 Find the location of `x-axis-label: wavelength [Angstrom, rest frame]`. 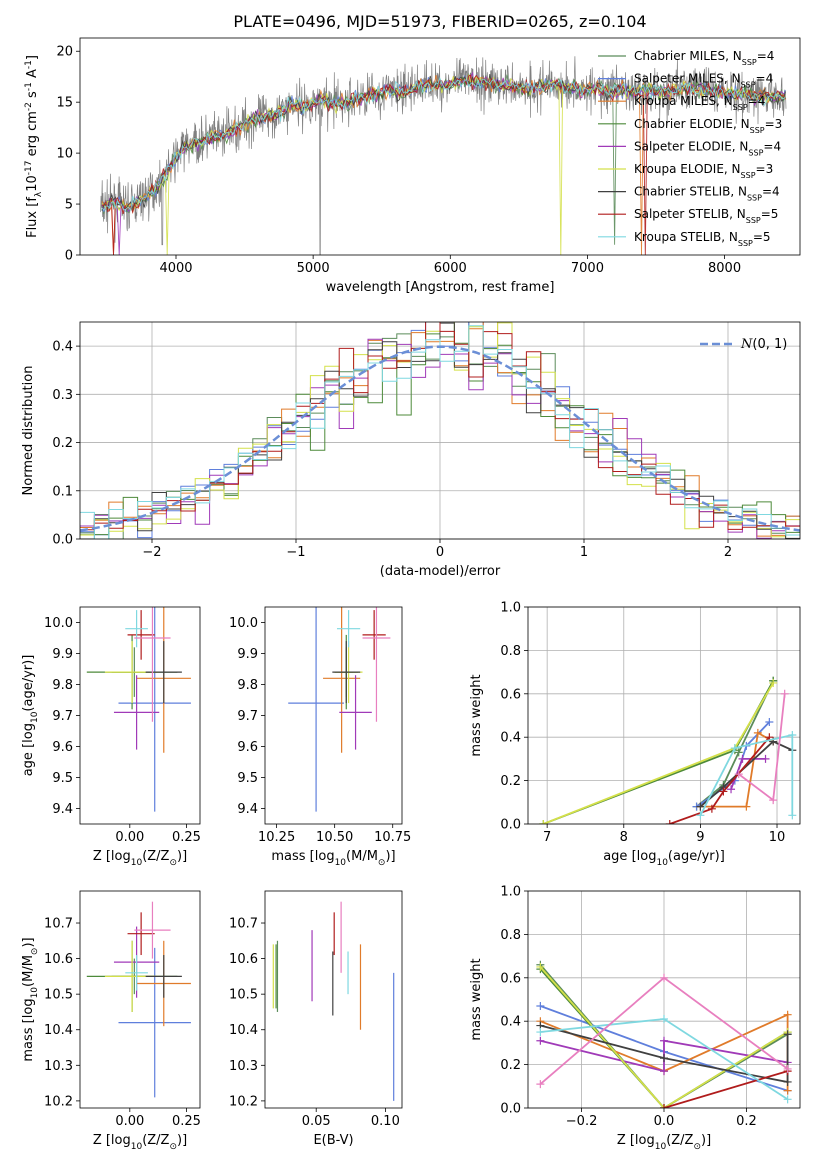

x-axis-label: wavelength [Angstrom, rest frame] is located at coordinates (440, 287).